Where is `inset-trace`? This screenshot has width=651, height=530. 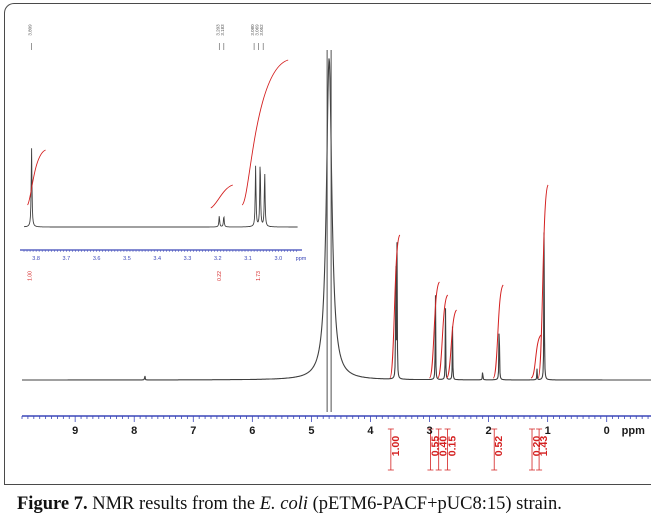
inset-trace is located at coordinates (161, 188).